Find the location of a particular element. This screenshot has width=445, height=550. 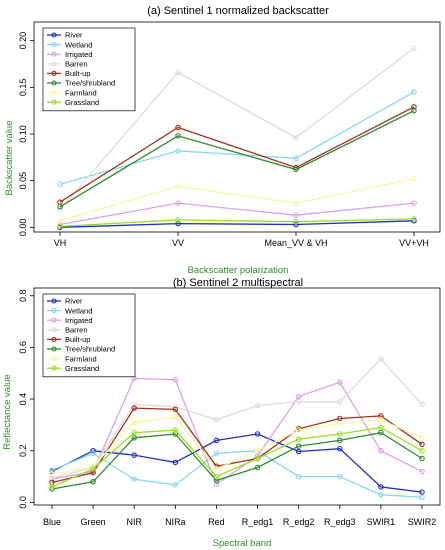

y-tick-label-a: 0.15 is located at coordinates (23, 88).